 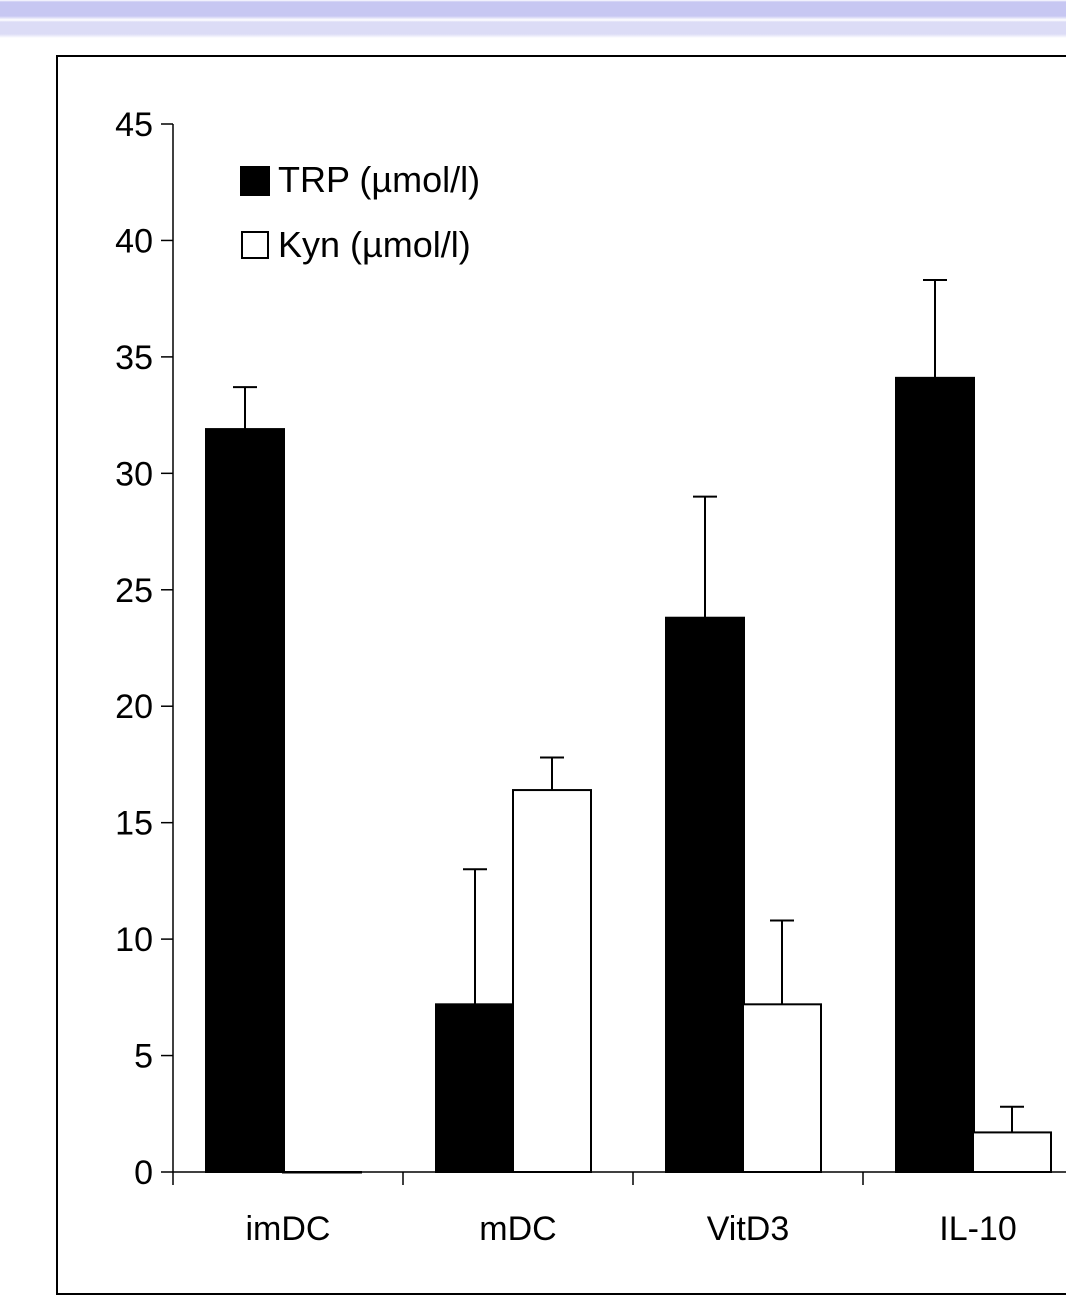 What do you see at coordinates (134, 125) in the screenshot?
I see `y-tick-label: 45` at bounding box center [134, 125].